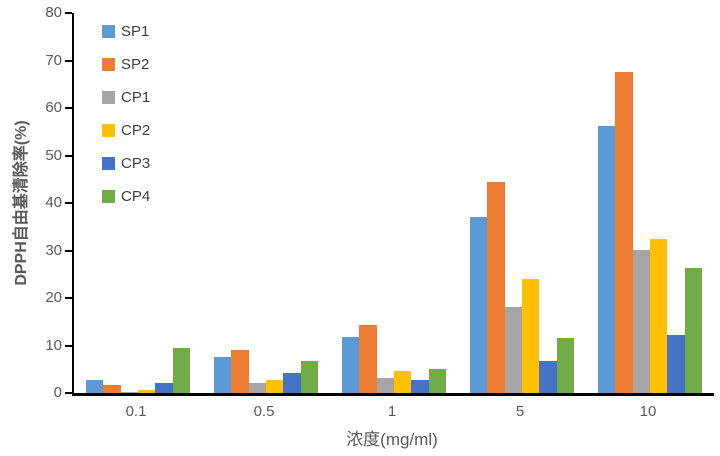 The height and width of the screenshot is (456, 720). What do you see at coordinates (53, 345) in the screenshot?
I see `y-tick-label: 10` at bounding box center [53, 345].